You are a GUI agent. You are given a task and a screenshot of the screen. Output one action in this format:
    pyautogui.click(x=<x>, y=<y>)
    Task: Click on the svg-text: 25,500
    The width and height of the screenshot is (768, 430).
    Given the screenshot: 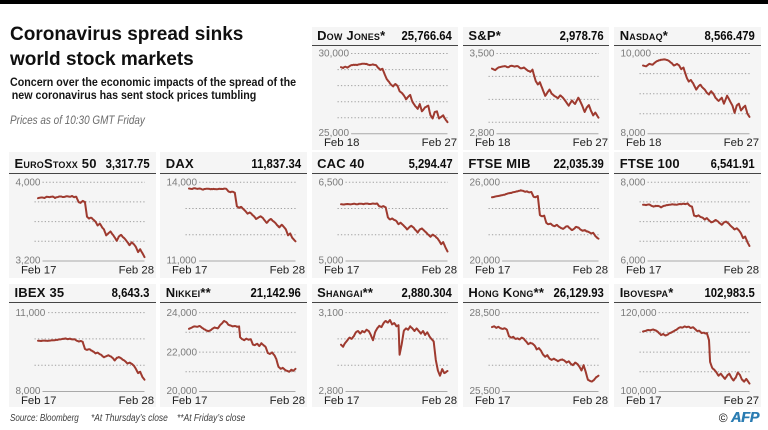 What is the action you would take?
    pyautogui.click(x=484, y=391)
    